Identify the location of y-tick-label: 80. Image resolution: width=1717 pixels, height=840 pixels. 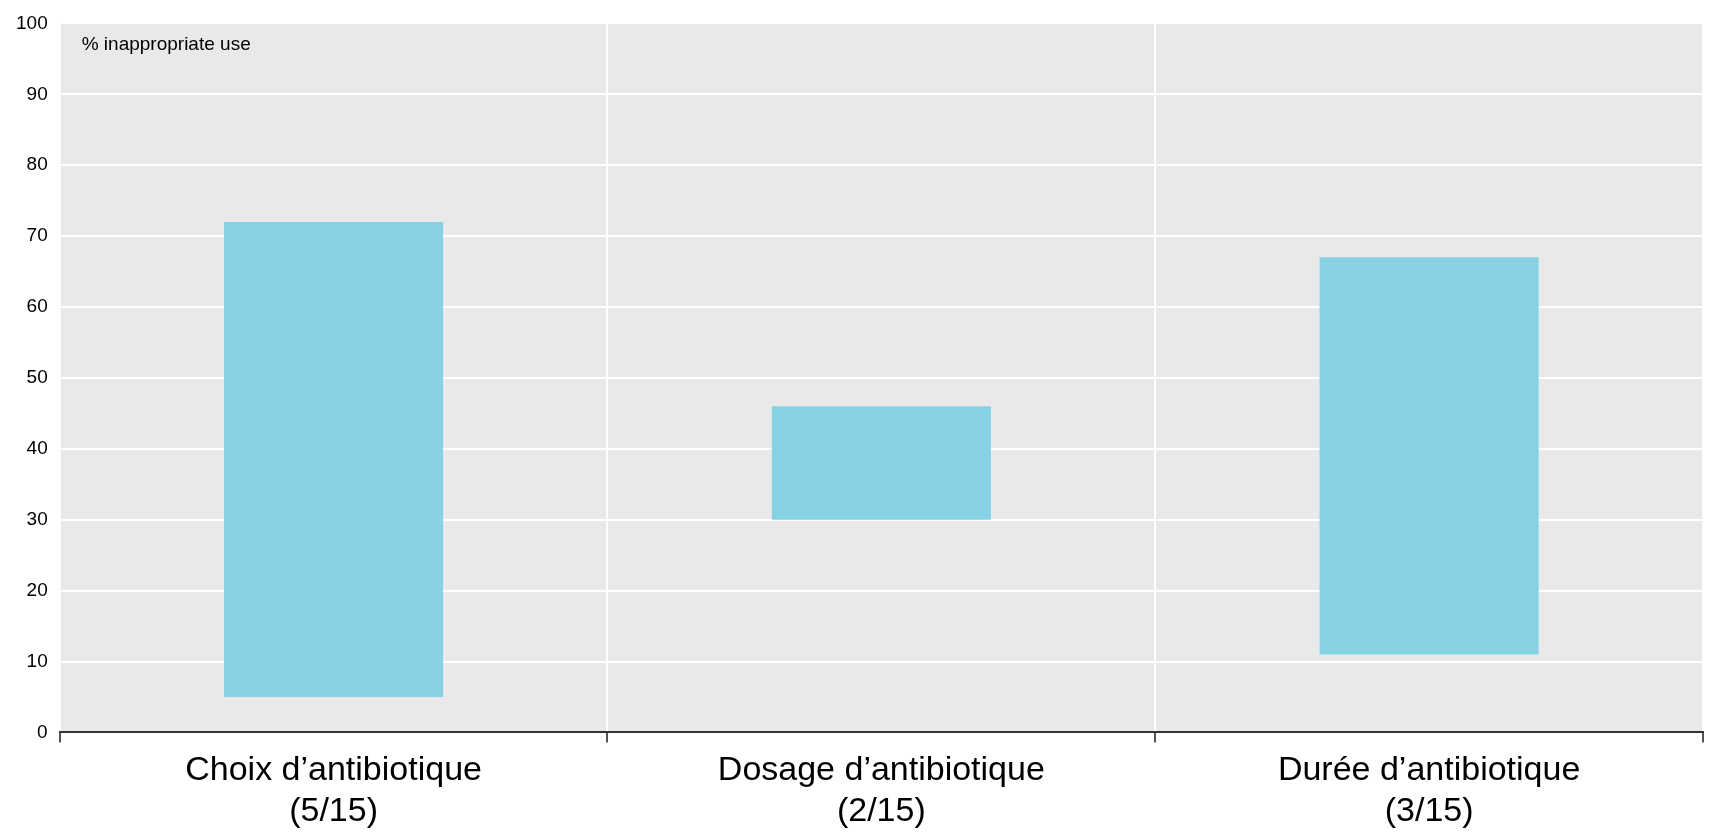
(37, 164).